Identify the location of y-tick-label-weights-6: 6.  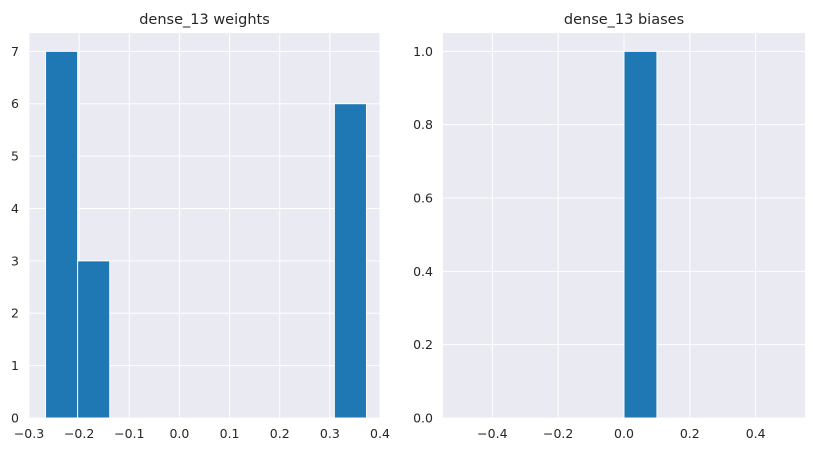
(15, 103).